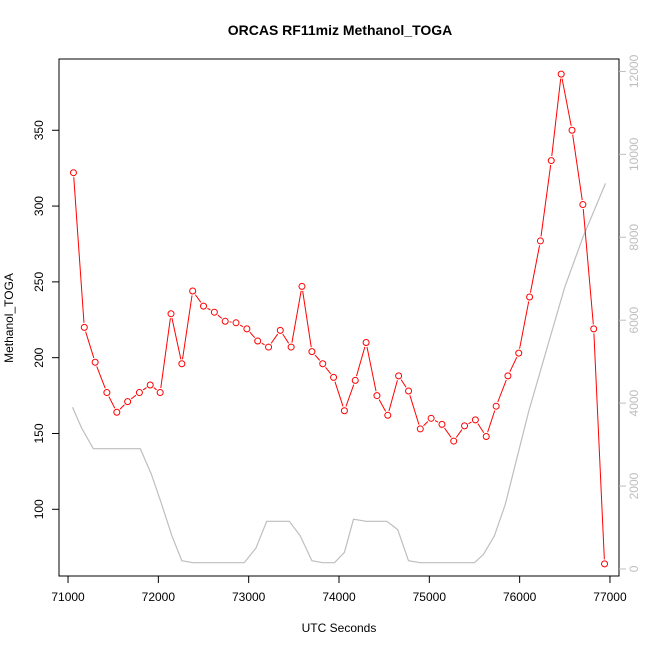 The width and height of the screenshot is (650, 650). Describe the element at coordinates (634, 71) in the screenshot. I see `y2-tick-label: 12000` at that location.